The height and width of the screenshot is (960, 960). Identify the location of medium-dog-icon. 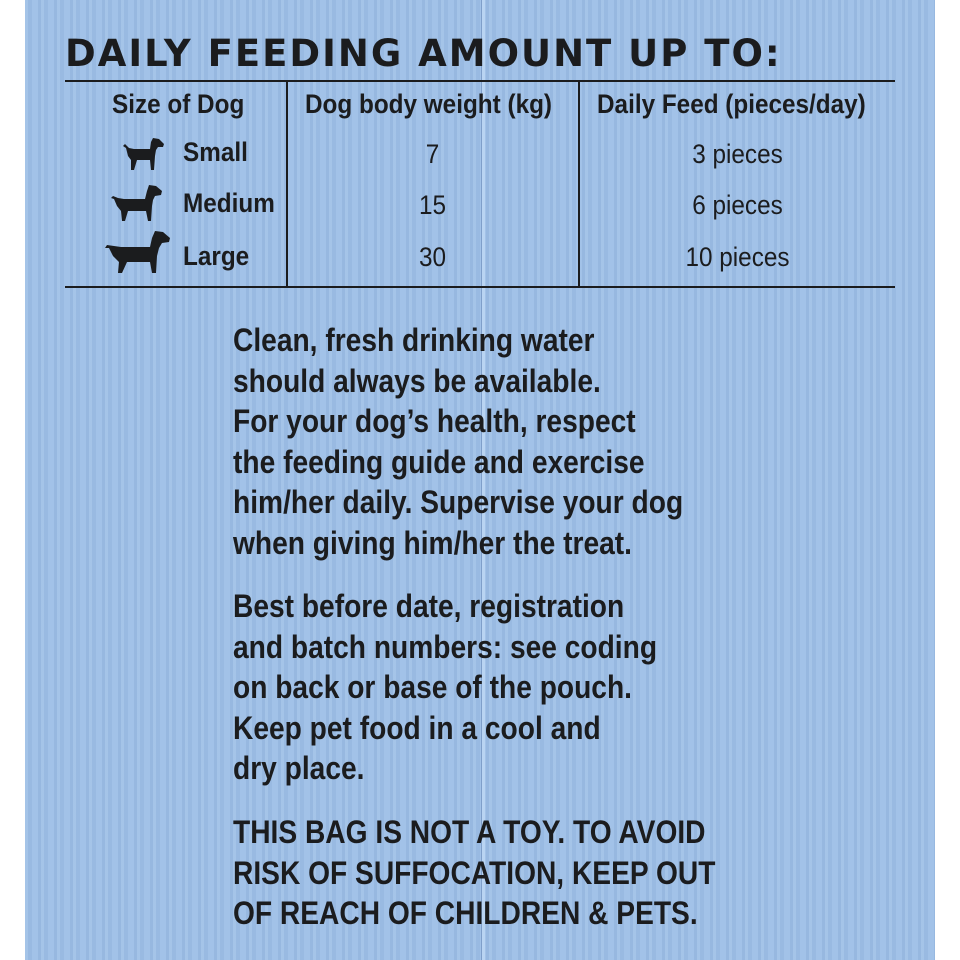
(136, 203).